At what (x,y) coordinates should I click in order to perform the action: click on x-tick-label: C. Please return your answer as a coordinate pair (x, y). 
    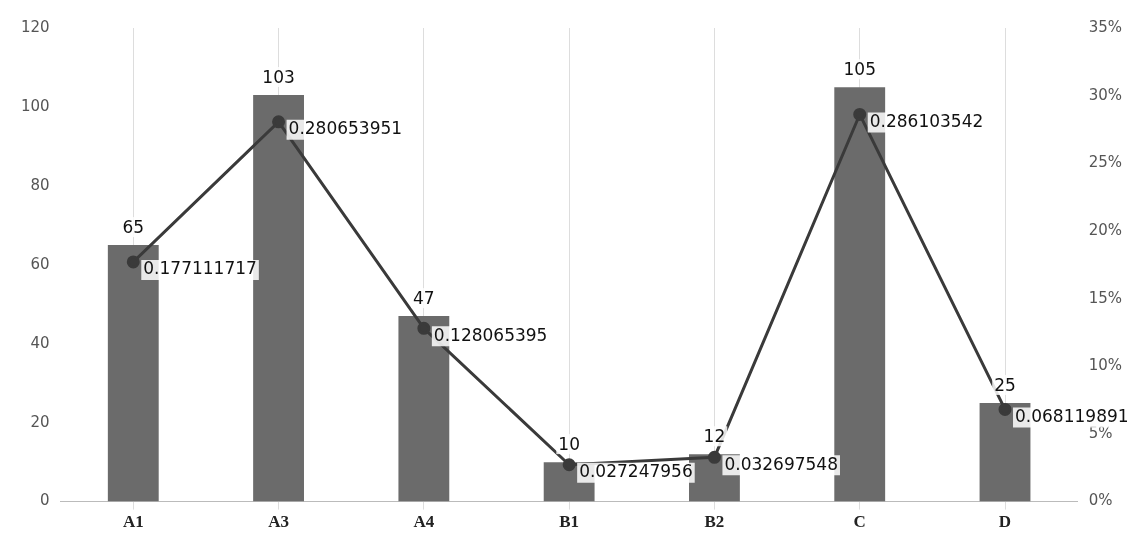
    Looking at the image, I should click on (859, 522).